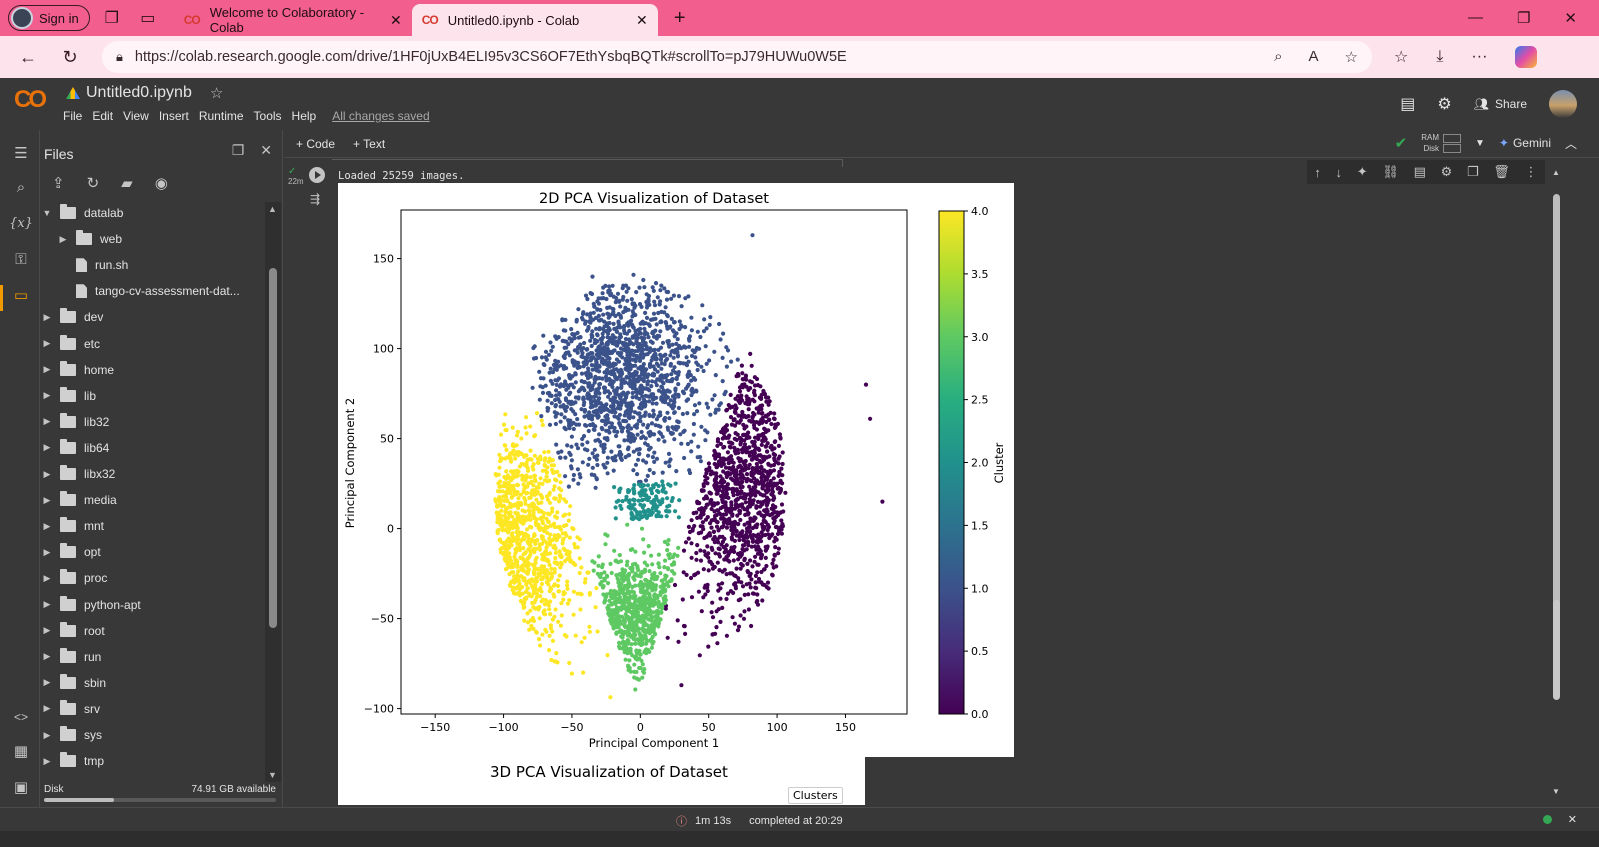 The width and height of the screenshot is (1599, 847). Describe the element at coordinates (72, 735) in the screenshot. I see `file-tree-item: ▶ sys` at that location.